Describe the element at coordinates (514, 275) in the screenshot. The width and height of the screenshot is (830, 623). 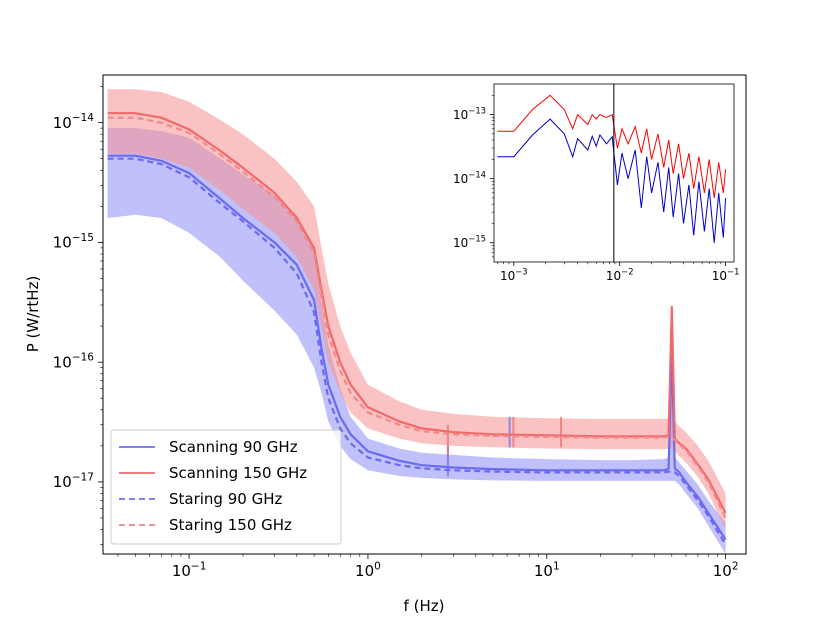
I see `x-tick-label: 10⁻³` at that location.